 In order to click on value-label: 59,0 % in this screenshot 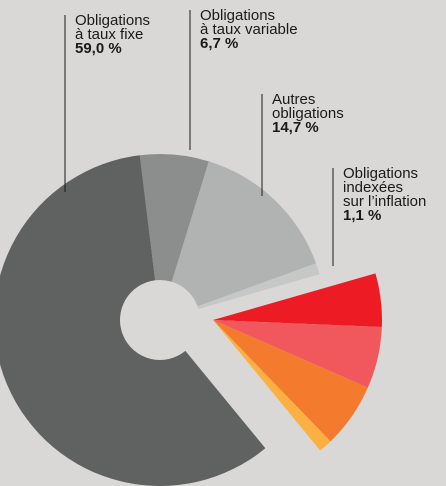, I will do `click(98, 48)`.